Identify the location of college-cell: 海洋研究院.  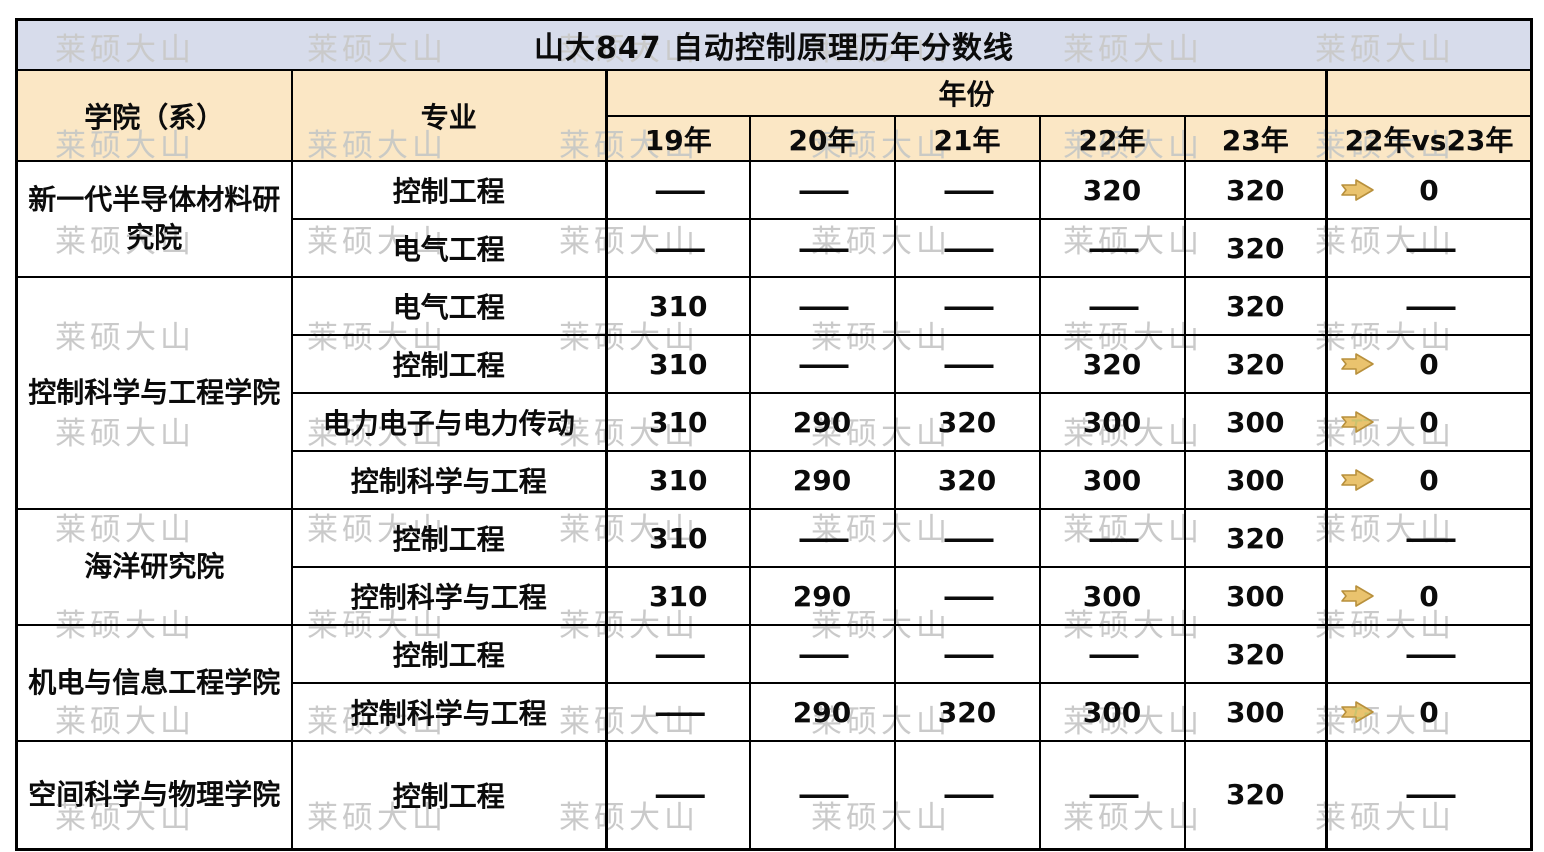
(154, 567).